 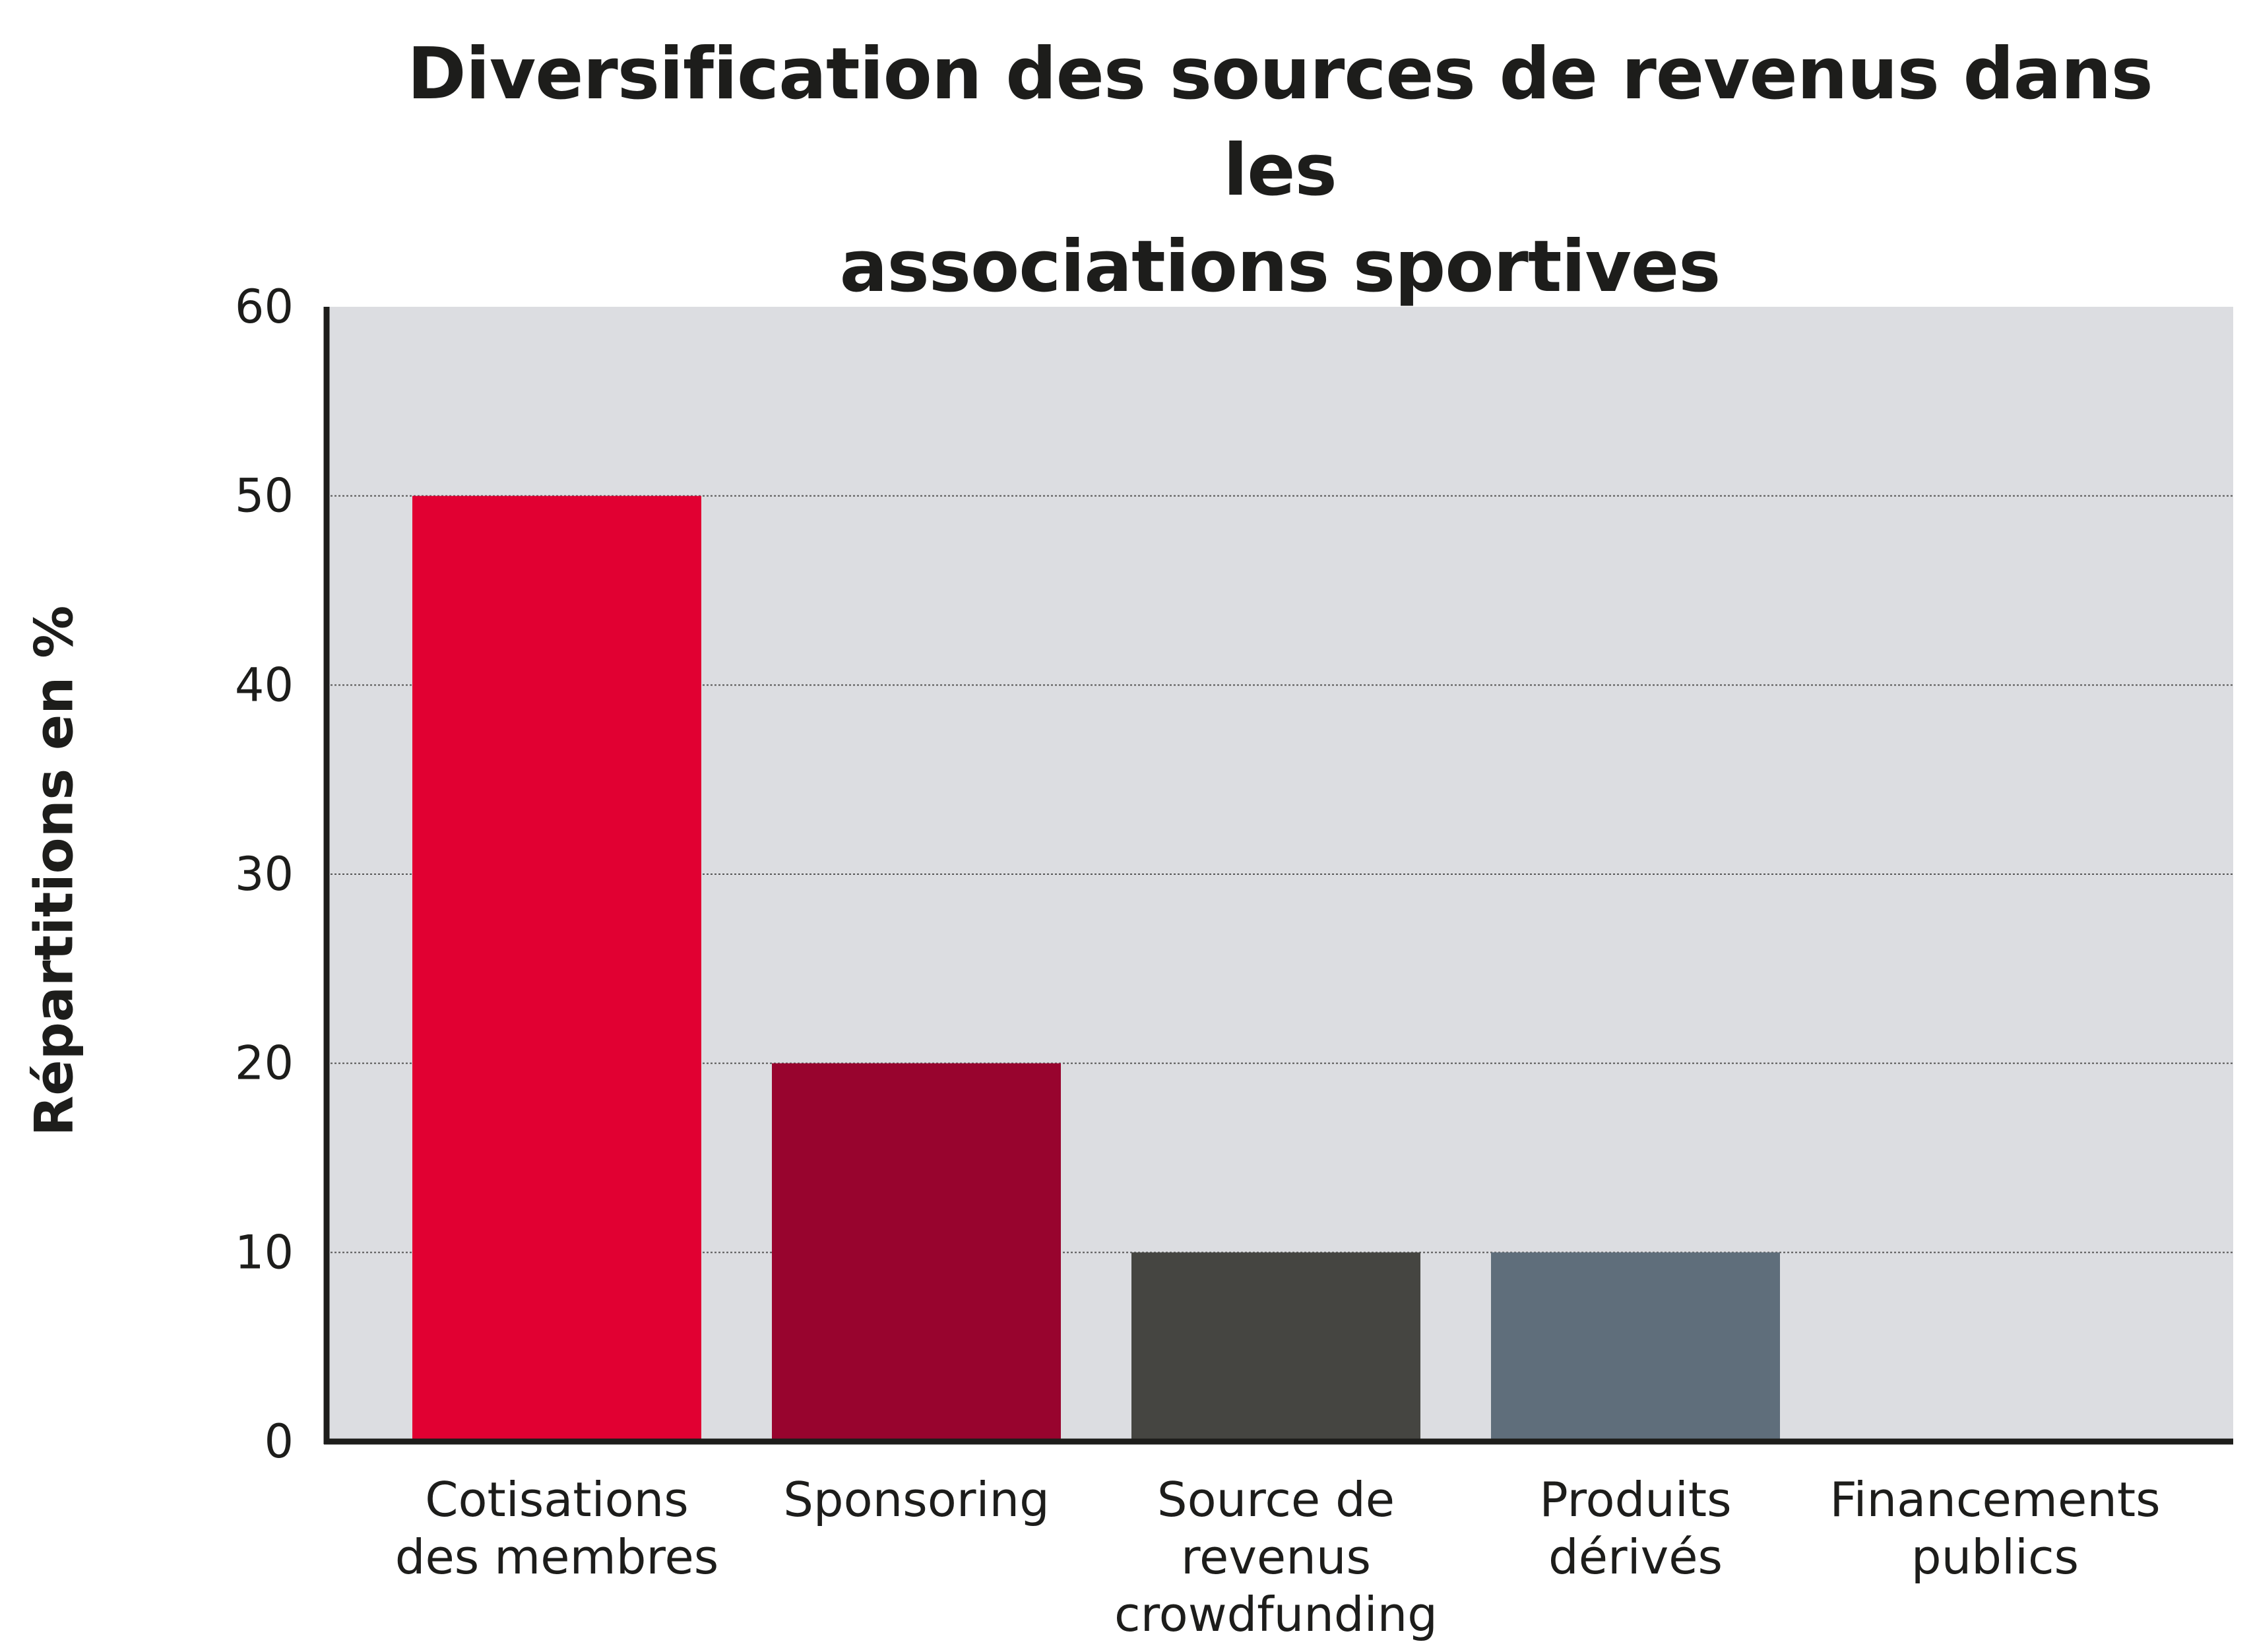 I want to click on x-tick-label: Sponsoring, so click(x=916, y=1500).